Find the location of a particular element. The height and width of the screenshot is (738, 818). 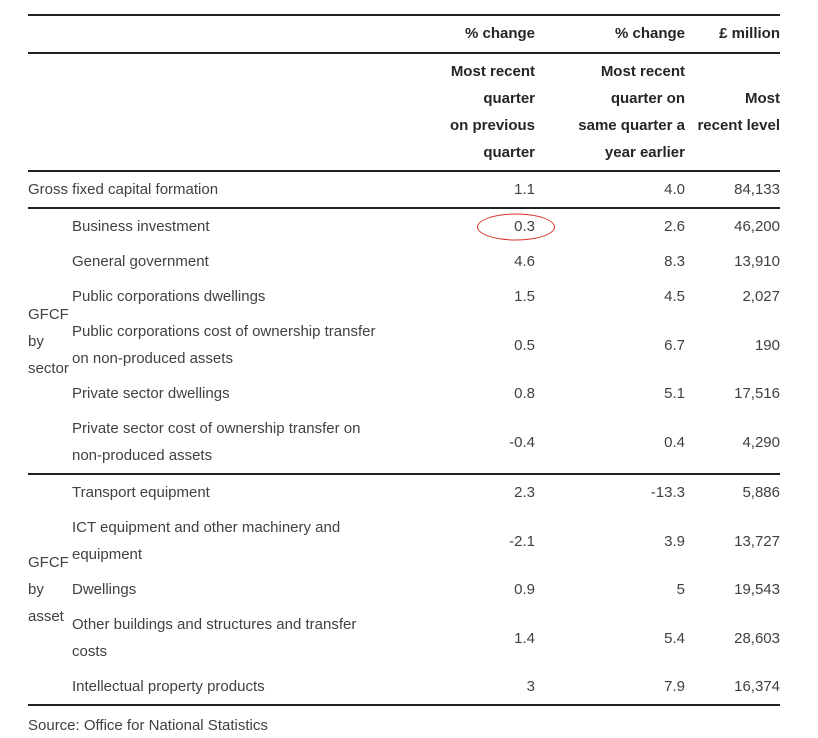

value-yoy: 5 is located at coordinates (680, 589).